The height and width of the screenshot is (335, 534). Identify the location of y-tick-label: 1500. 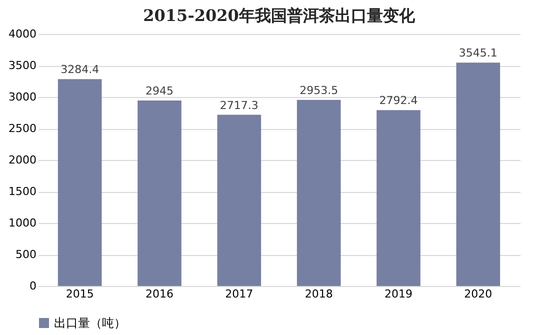
(22, 191).